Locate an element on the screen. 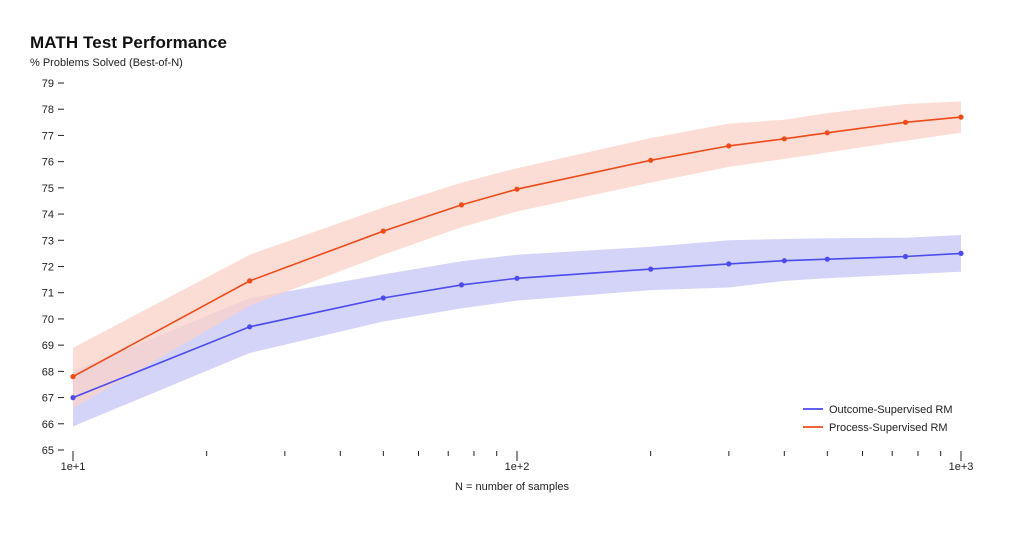  y-tick-label: 65 is located at coordinates (48, 451).